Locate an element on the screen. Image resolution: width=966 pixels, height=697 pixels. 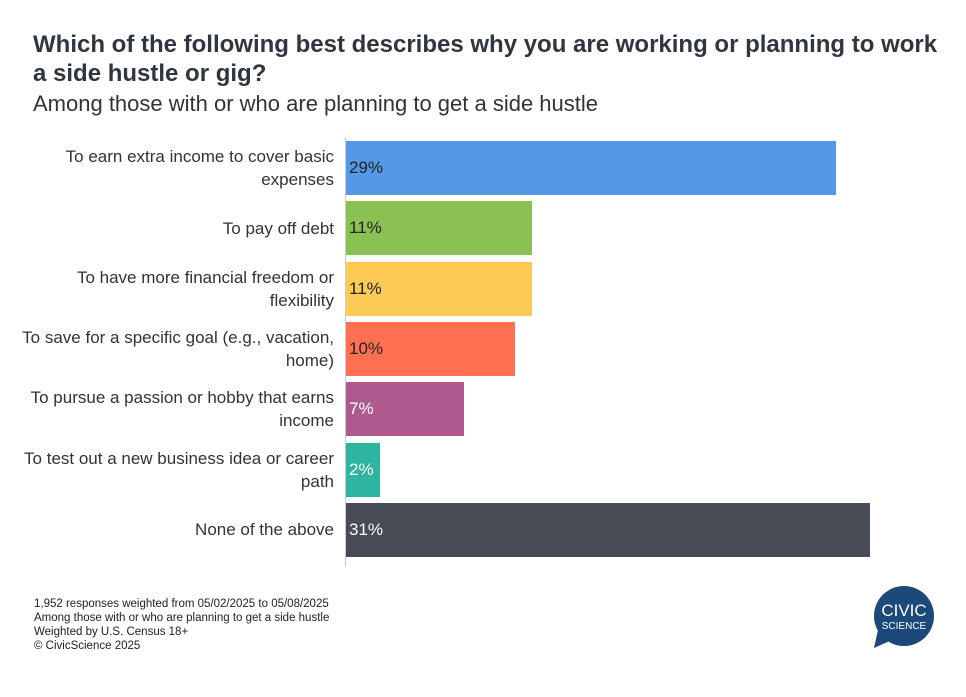
data-label: 29% is located at coordinates (366, 167).